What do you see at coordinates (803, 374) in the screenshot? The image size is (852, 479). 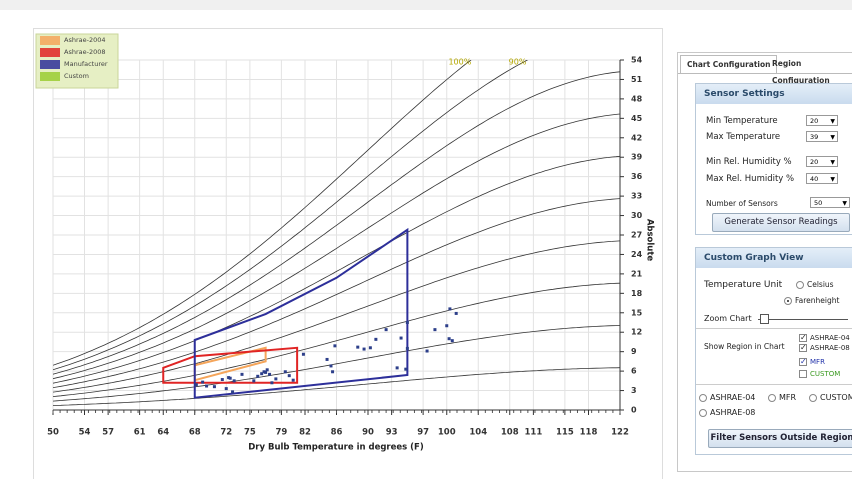 I see `checkbox` at bounding box center [803, 374].